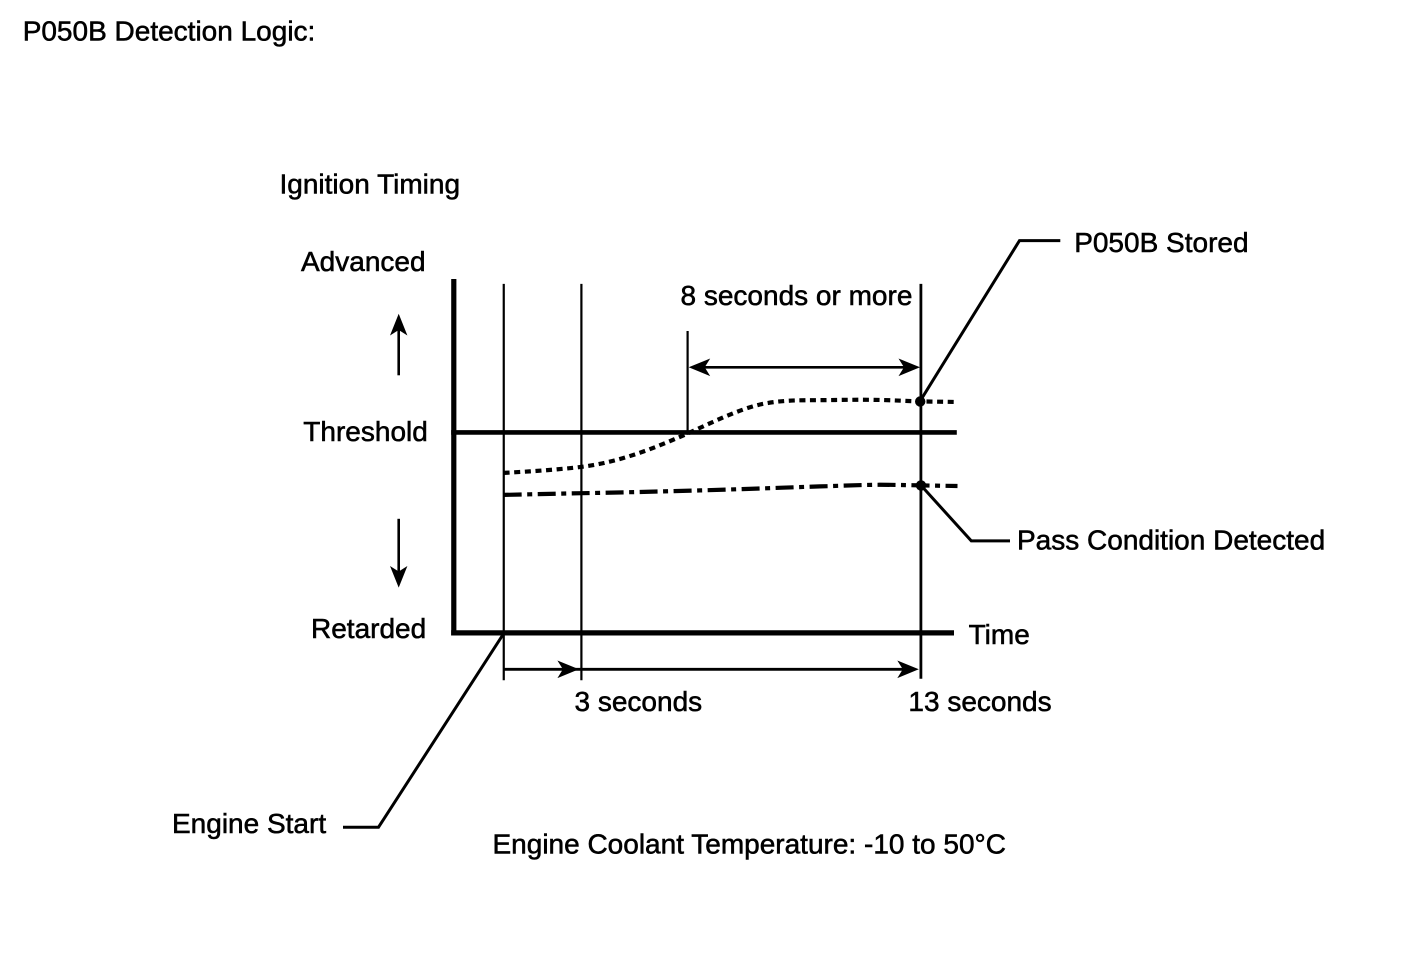 The image size is (1424, 959). What do you see at coordinates (639, 701) in the screenshot?
I see `svg-text: 3 seconds` at bounding box center [639, 701].